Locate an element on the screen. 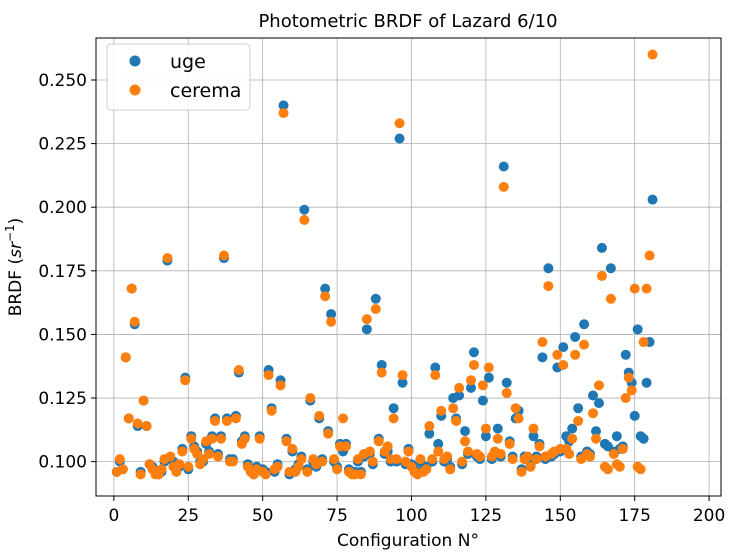  y-tick-label: 0.150 is located at coordinates (62, 335).